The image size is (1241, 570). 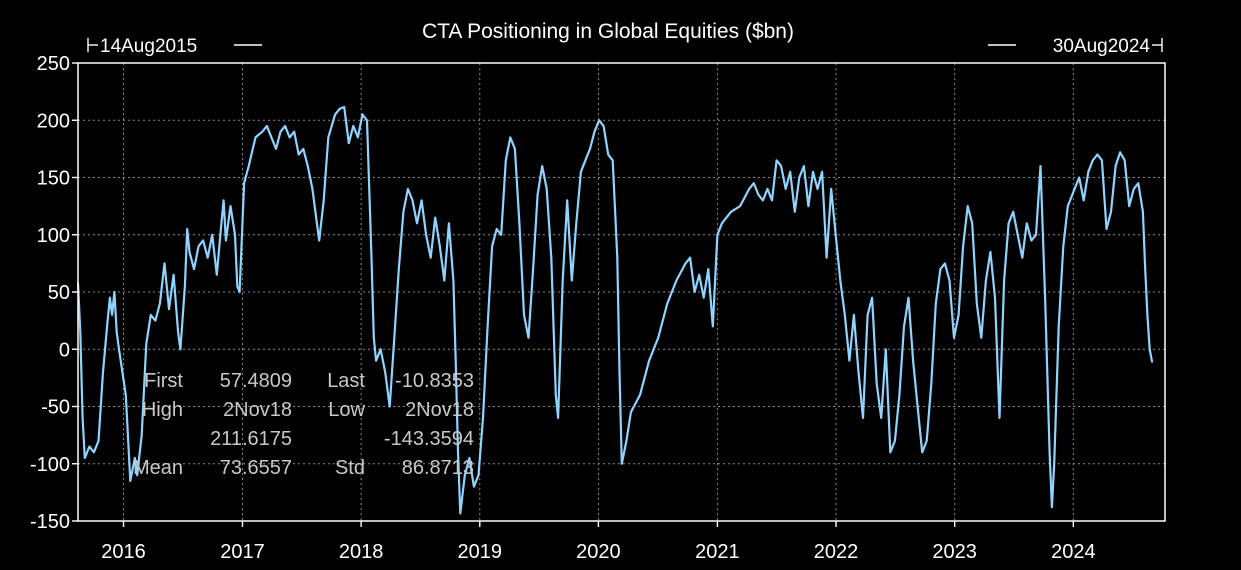 What do you see at coordinates (257, 410) in the screenshot?
I see `stat-high-date: 2Nov18` at bounding box center [257, 410].